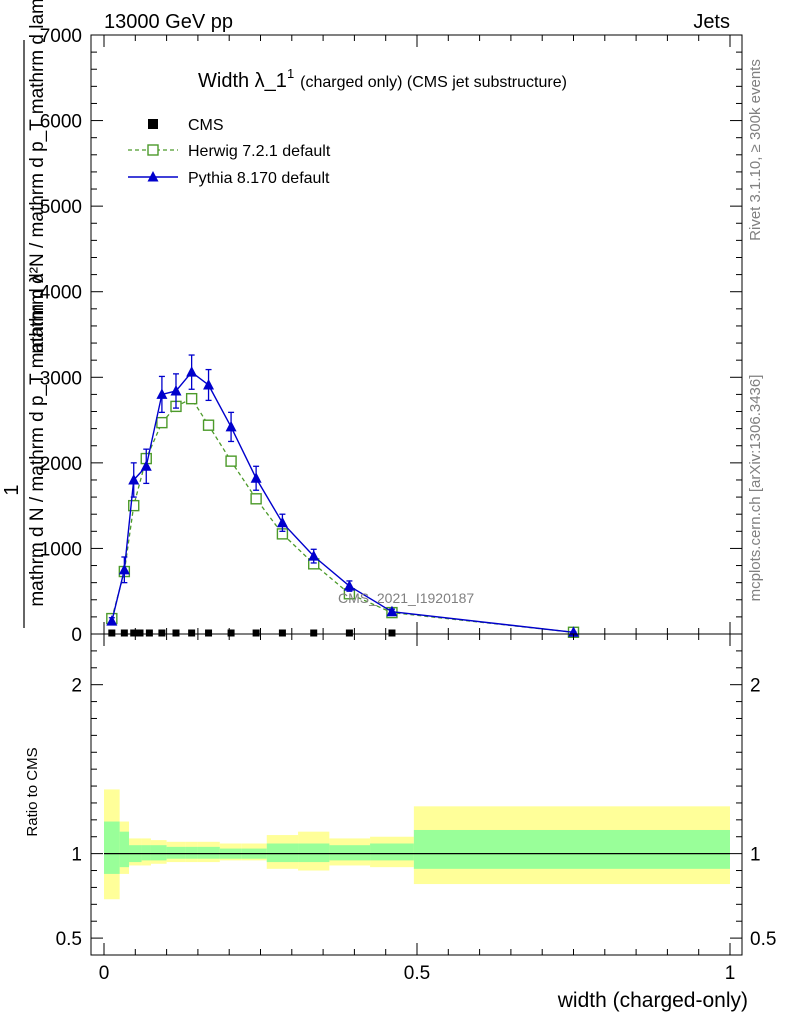  What do you see at coordinates (755, 150) in the screenshot?
I see `rivet-side-label: Rivet 3.1.10, ≥ 300k events` at bounding box center [755, 150].